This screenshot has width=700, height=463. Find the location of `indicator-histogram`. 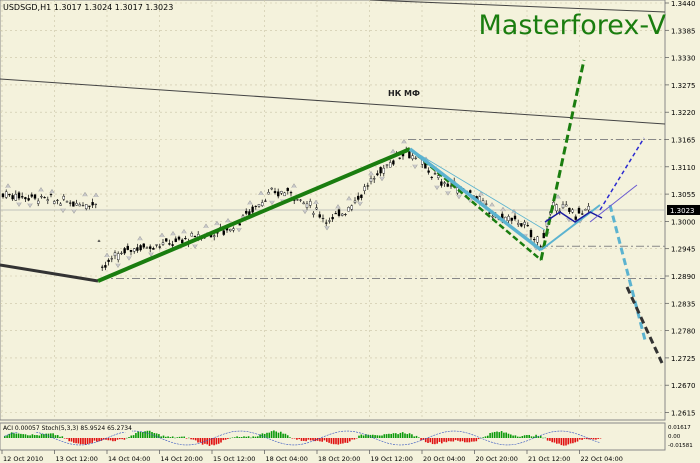

indicator-histogram is located at coordinates (302, 438).